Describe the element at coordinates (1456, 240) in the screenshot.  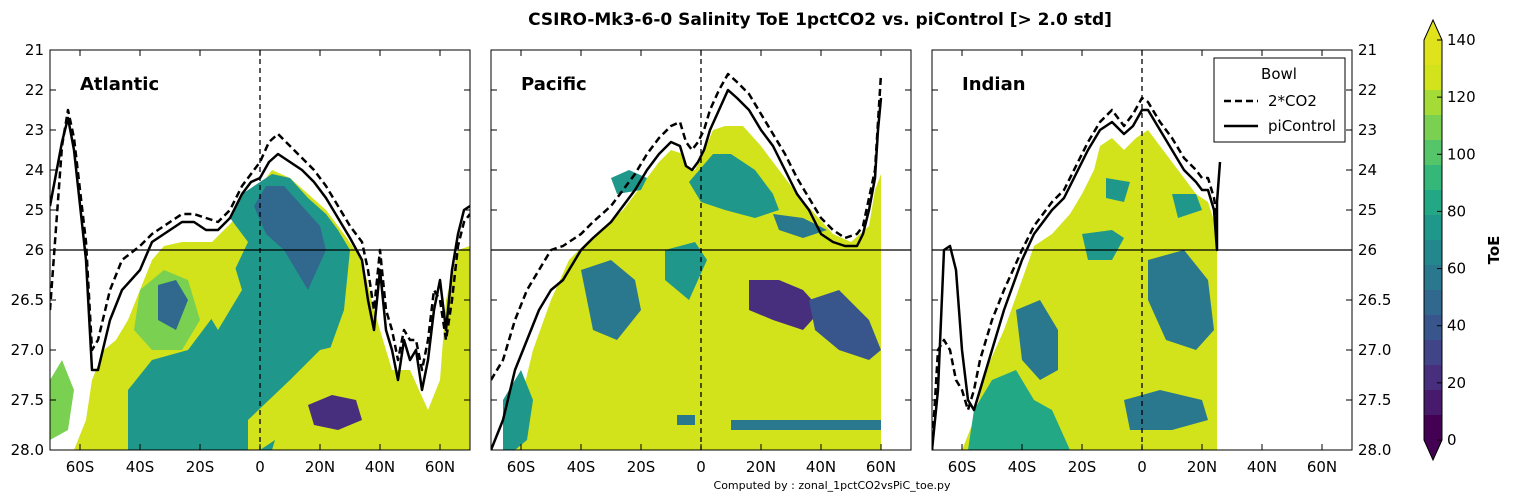
I see `colorbar-ticks: 0 20 40 60 80 100 120 140` at that location.